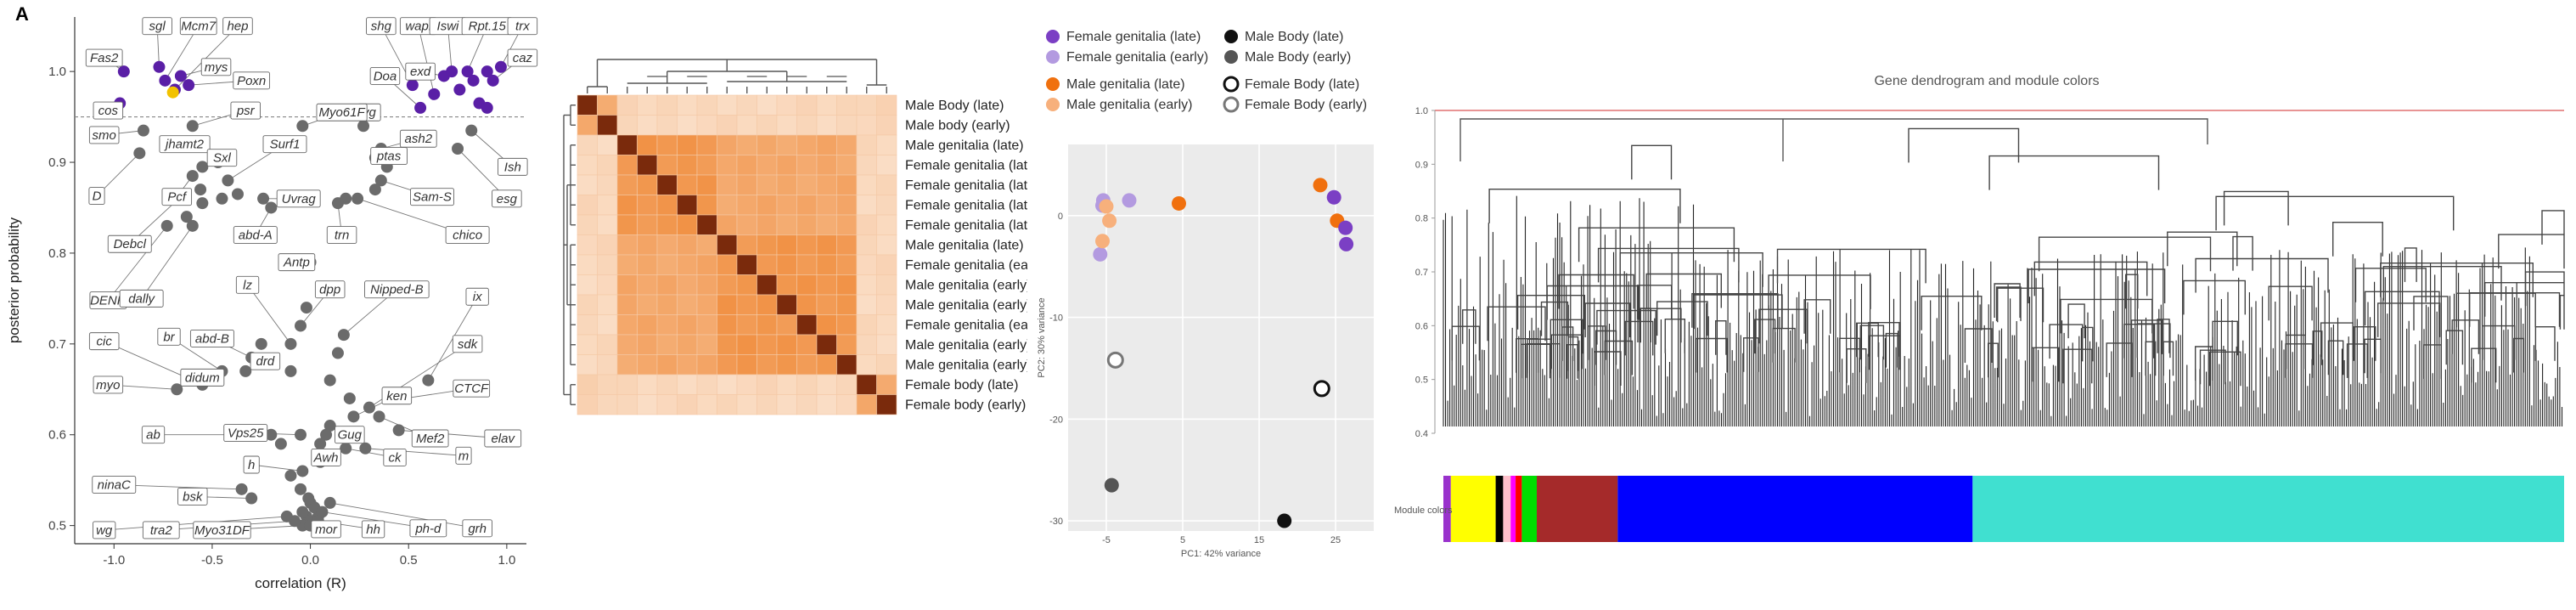  Describe the element at coordinates (169, 337) in the screenshot. I see `s1-gene-label: br` at that location.